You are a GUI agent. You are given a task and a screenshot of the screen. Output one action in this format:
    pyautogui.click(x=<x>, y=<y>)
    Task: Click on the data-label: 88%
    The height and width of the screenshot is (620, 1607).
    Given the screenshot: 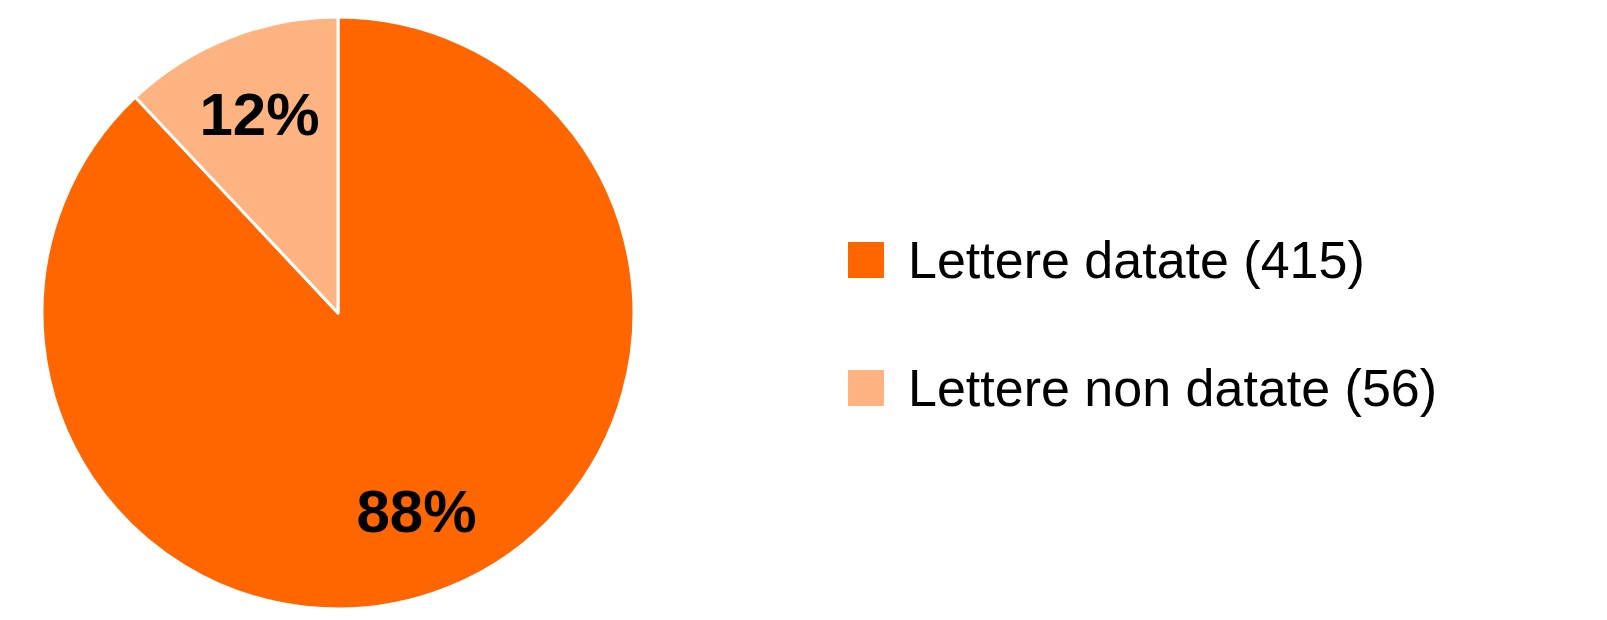 What is the action you would take?
    pyautogui.click(x=416, y=511)
    